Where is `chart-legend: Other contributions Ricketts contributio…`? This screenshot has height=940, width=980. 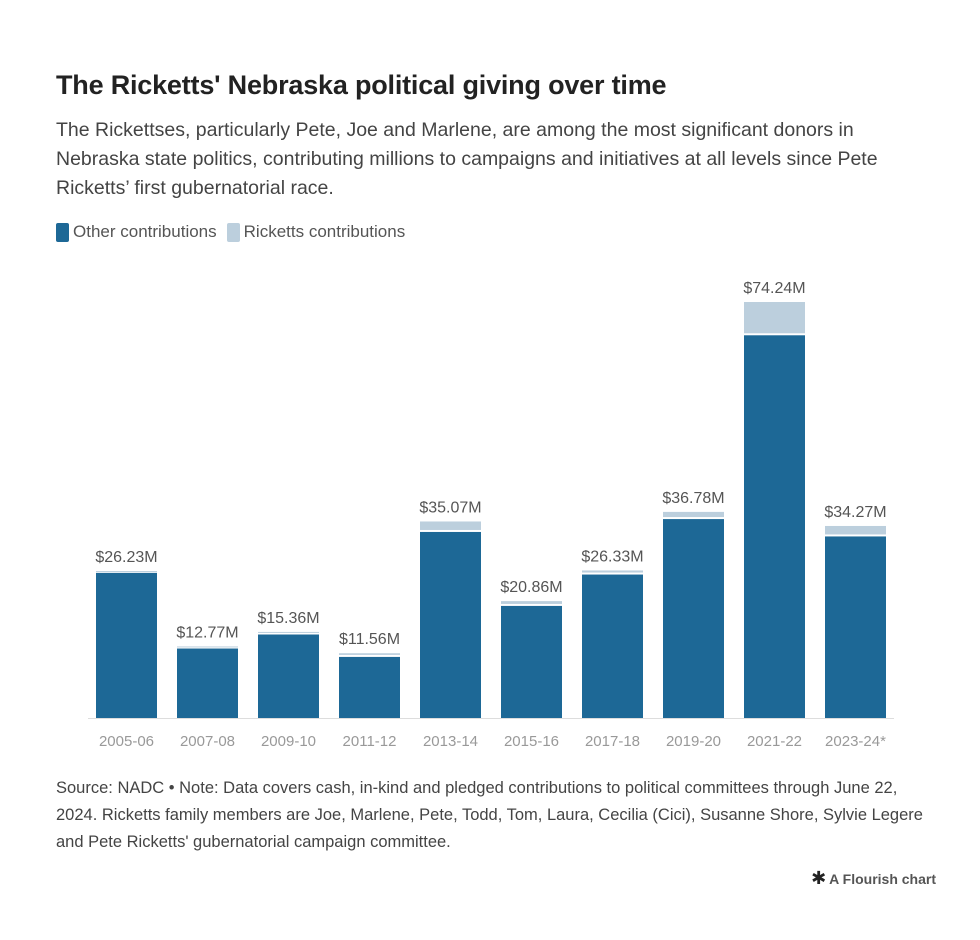
chart-legend: Other contributions Ricketts contributio… is located at coordinates (235, 232).